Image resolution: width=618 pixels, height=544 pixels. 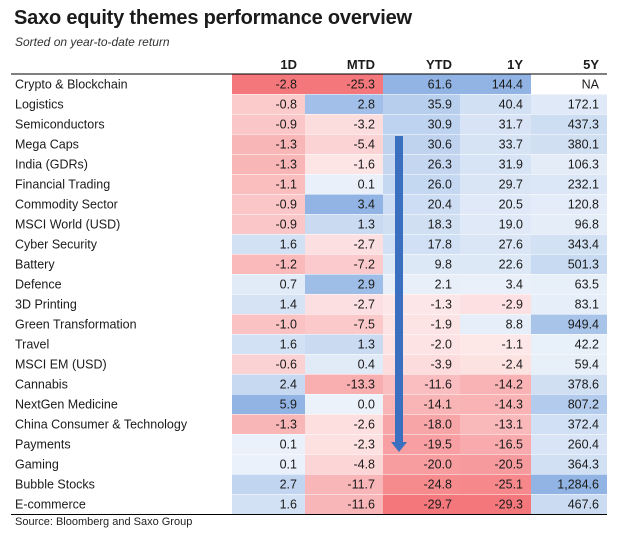 I want to click on cell-value-ytd: 18.3, so click(x=440, y=225).